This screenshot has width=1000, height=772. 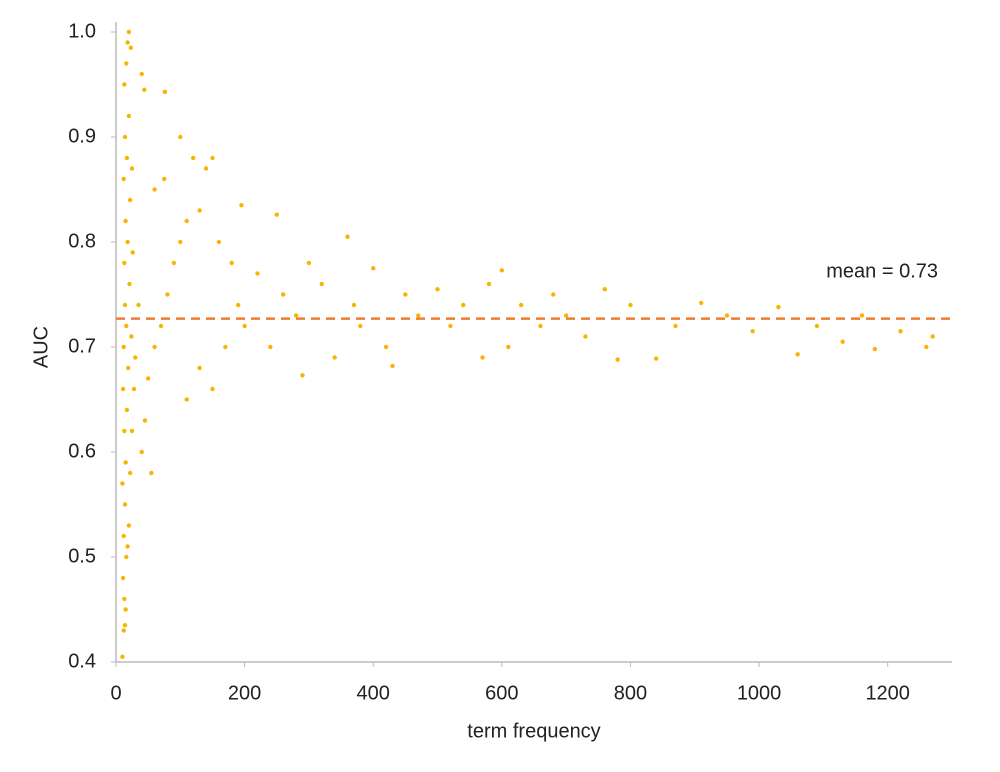 I want to click on mean-label: mean = 0.73, so click(x=882, y=271).